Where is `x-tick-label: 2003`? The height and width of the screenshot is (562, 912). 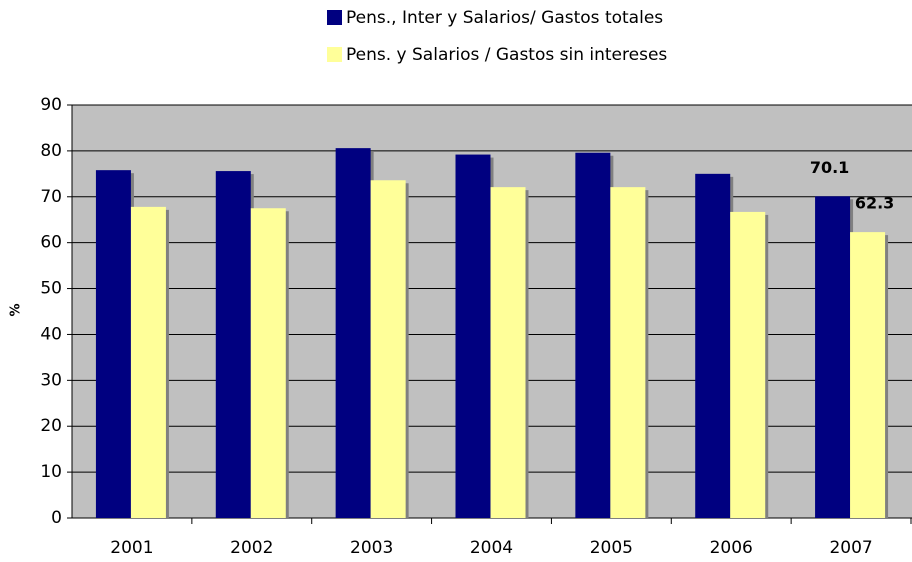 x-tick-label: 2003 is located at coordinates (371, 548).